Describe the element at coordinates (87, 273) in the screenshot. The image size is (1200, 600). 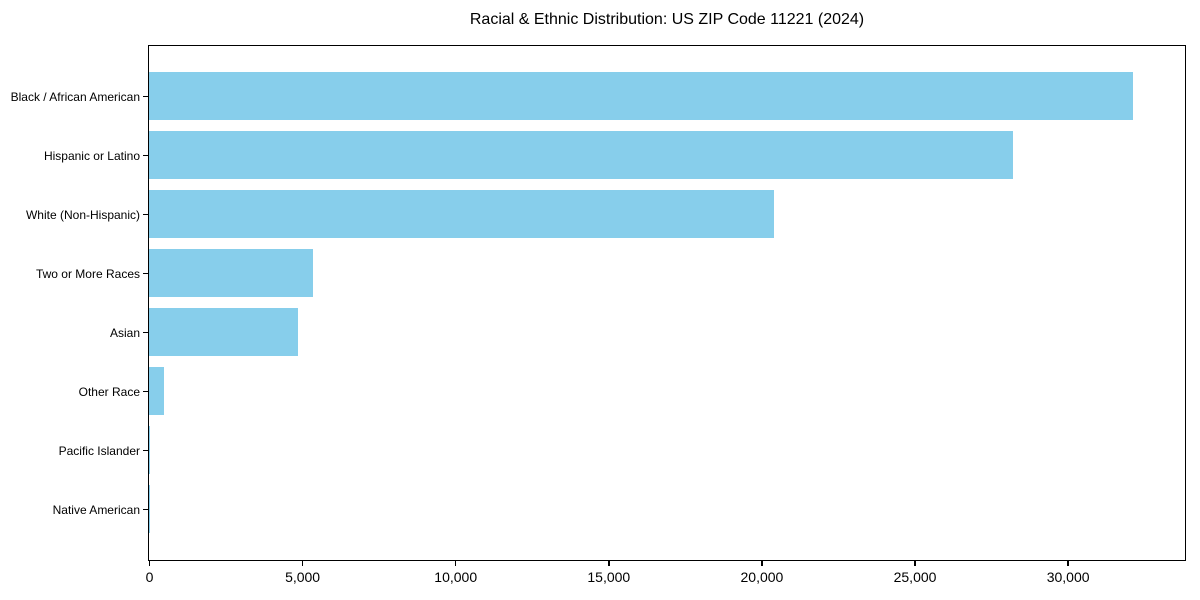
I see `y-tick-label: Two or More Races` at that location.